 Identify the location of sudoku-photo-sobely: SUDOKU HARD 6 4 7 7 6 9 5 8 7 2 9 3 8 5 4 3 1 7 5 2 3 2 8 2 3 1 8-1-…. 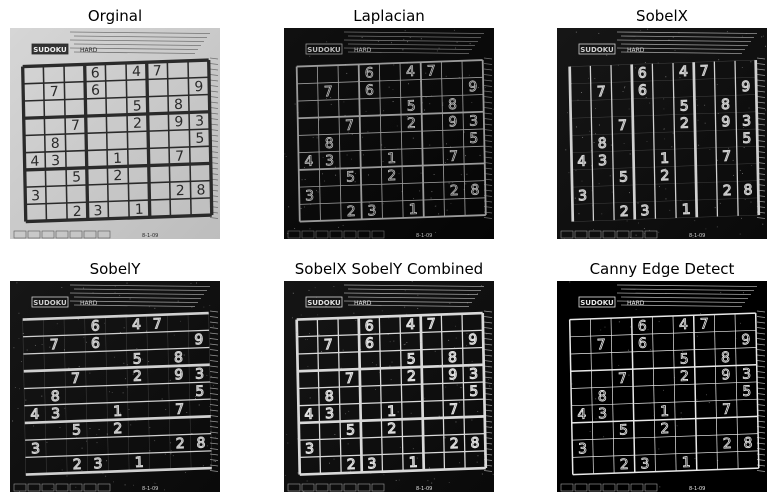
(115, 386).